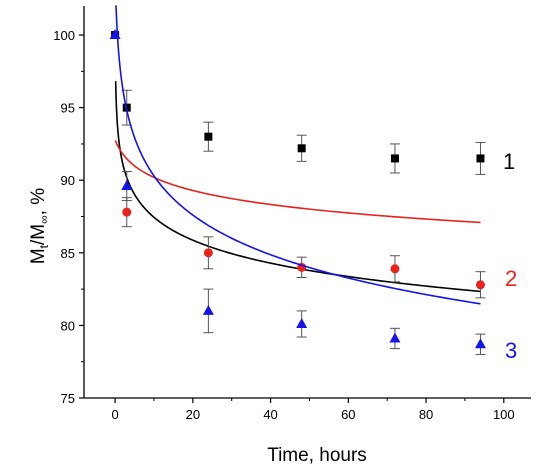 Image resolution: width=550 pixels, height=468 pixels. Describe the element at coordinates (68, 108) in the screenshot. I see `y-tick-label-95: 95` at that location.